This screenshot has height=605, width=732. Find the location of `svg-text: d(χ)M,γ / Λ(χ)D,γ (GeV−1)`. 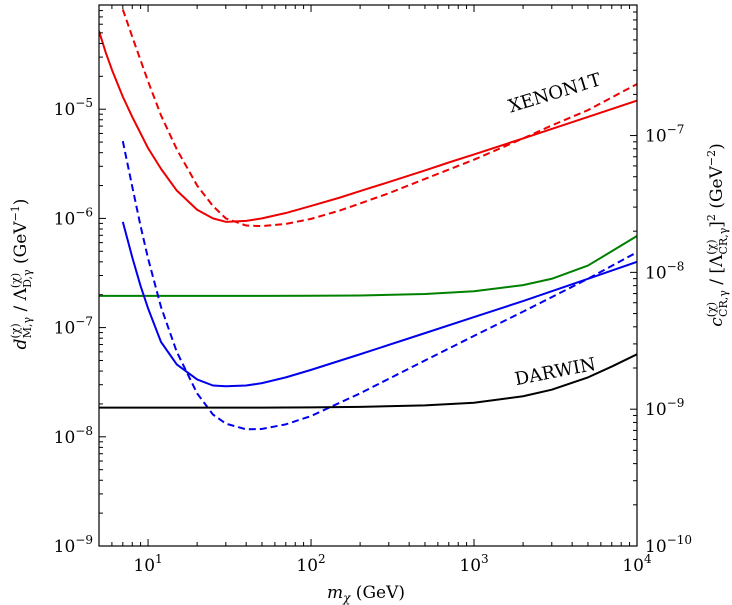

svg-text: d(χ)M,γ / Λ(χ)D,γ (GeV−1) is located at coordinates (21, 274).